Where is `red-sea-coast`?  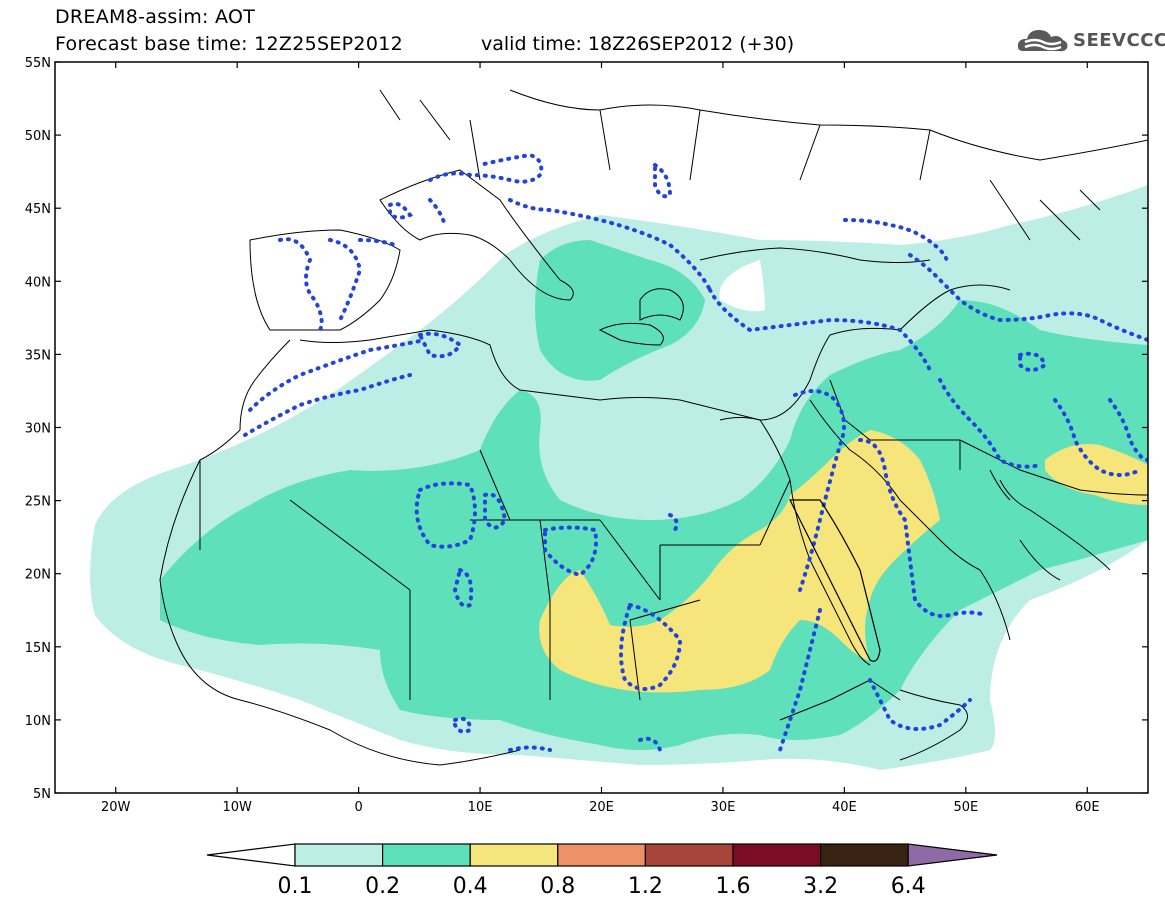 red-sea-coast is located at coordinates (835, 580).